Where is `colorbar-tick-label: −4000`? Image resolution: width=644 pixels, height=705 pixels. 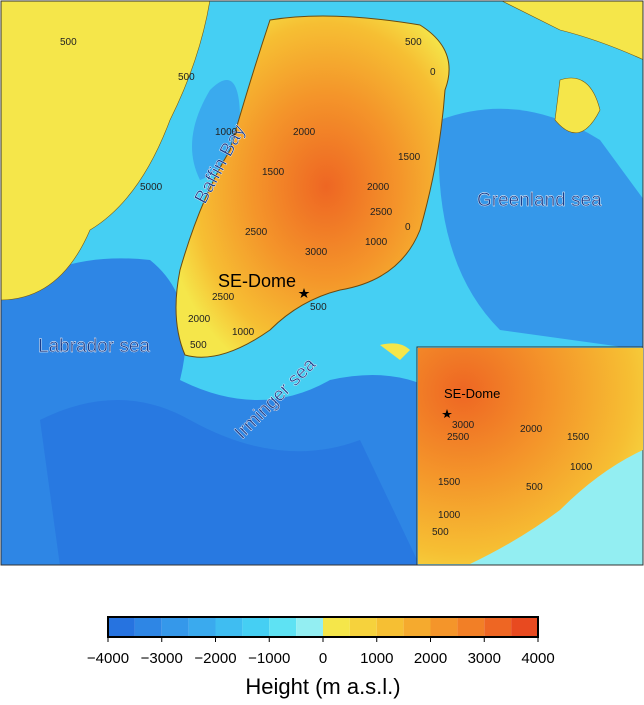
colorbar-tick-label: −4000 is located at coordinates (108, 658).